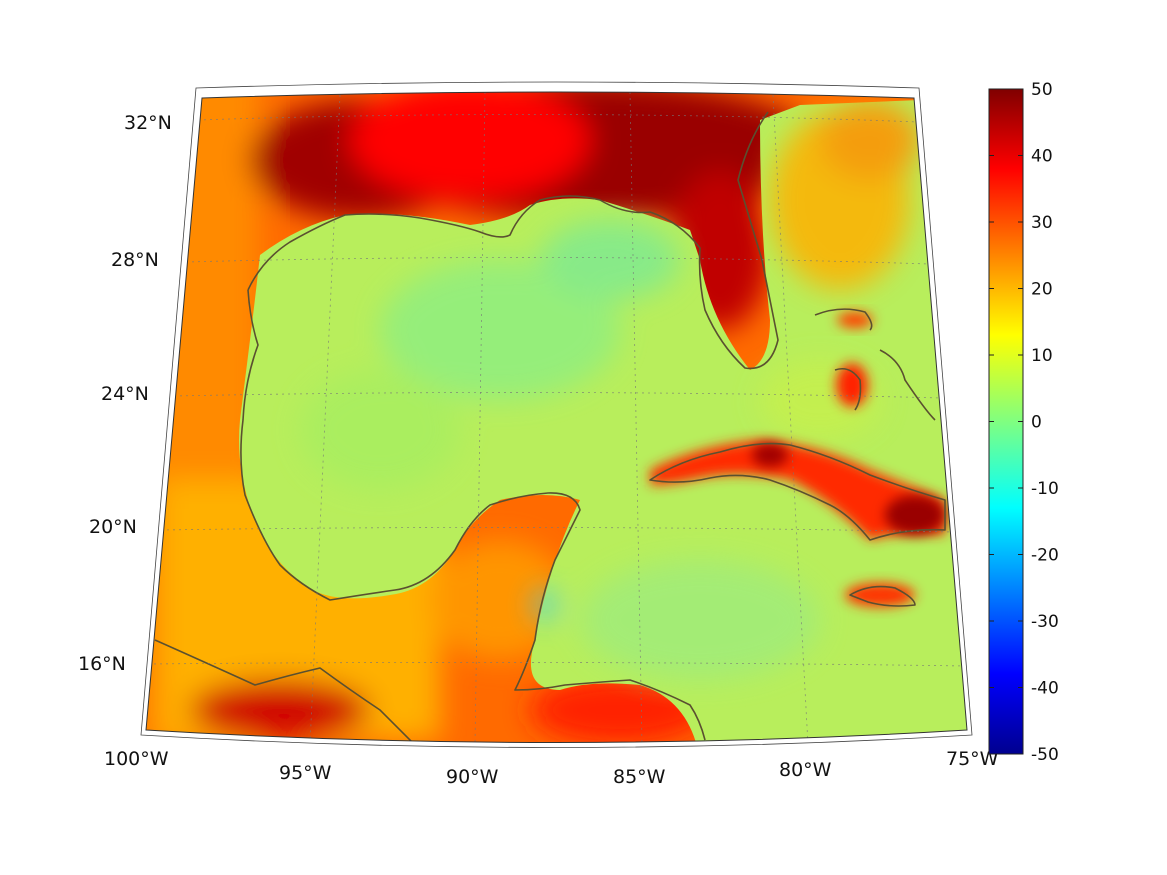 The height and width of the screenshot is (875, 1167). I want to click on colorbar-ticks: 50 40 30 20 10 0 -10 -20 -30 -40 -50, so click(1024, 422).